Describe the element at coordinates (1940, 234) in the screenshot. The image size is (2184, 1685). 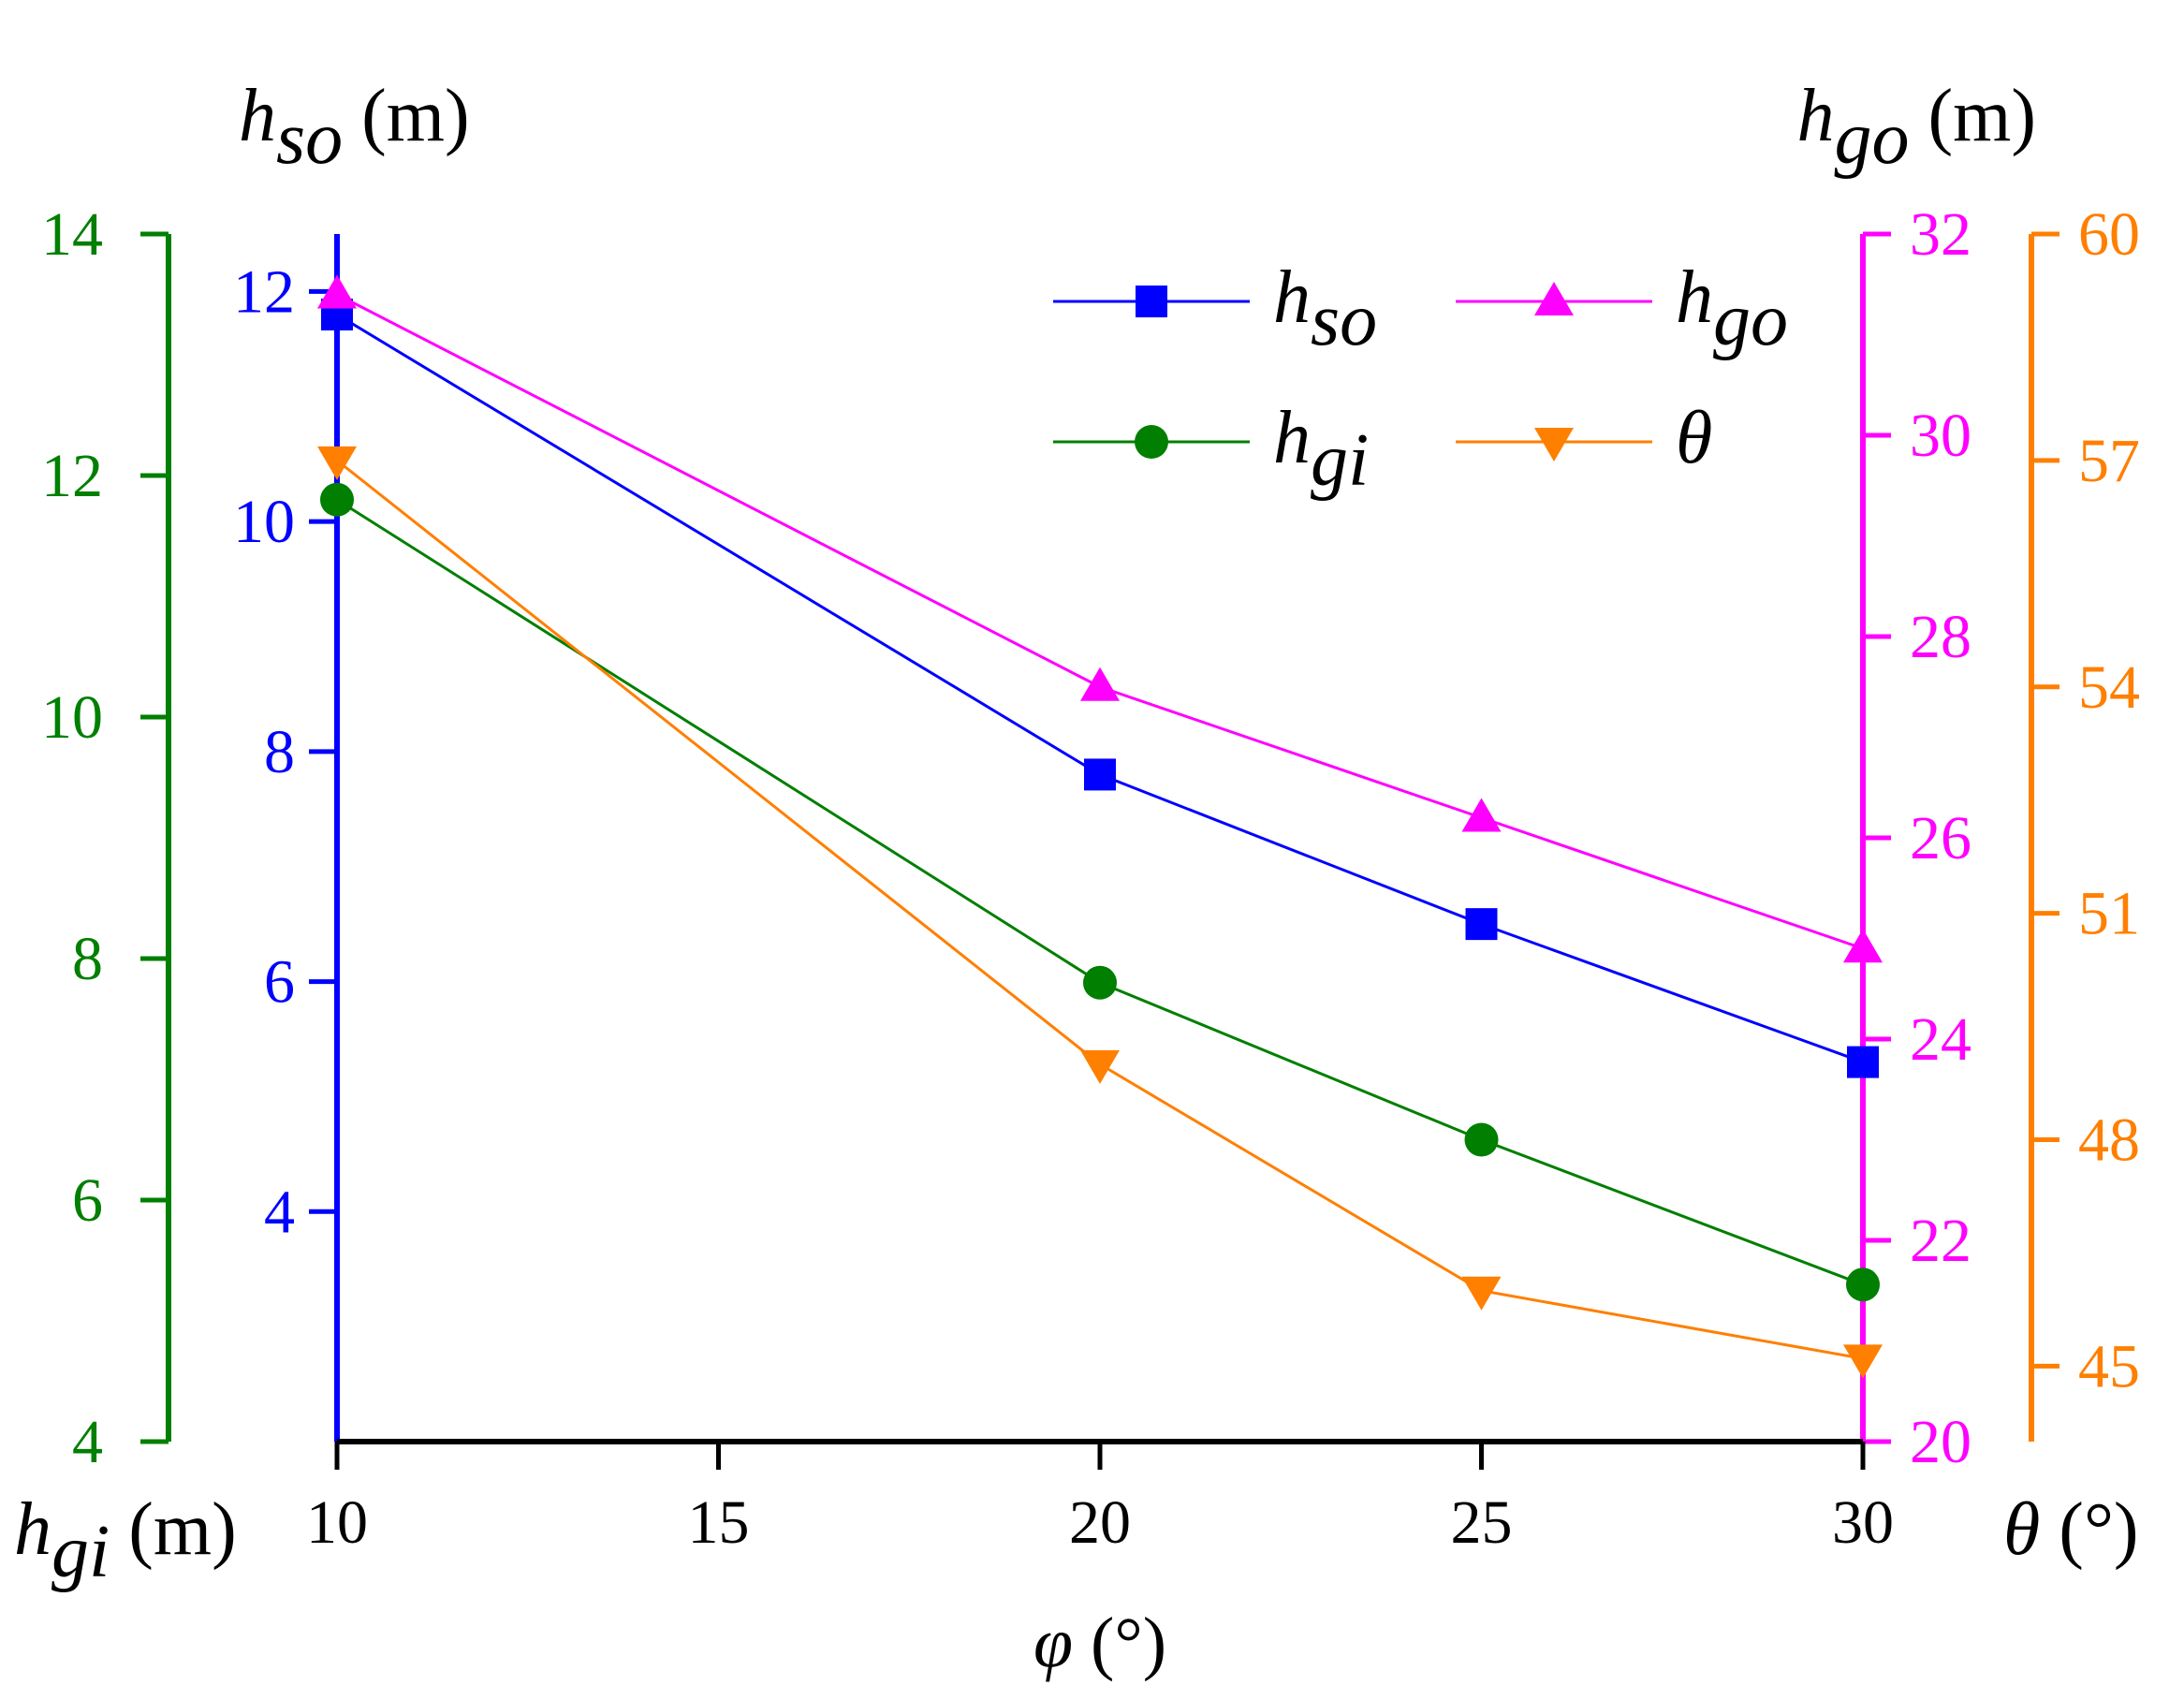
I see `hgo-tick-label: 32` at that location.